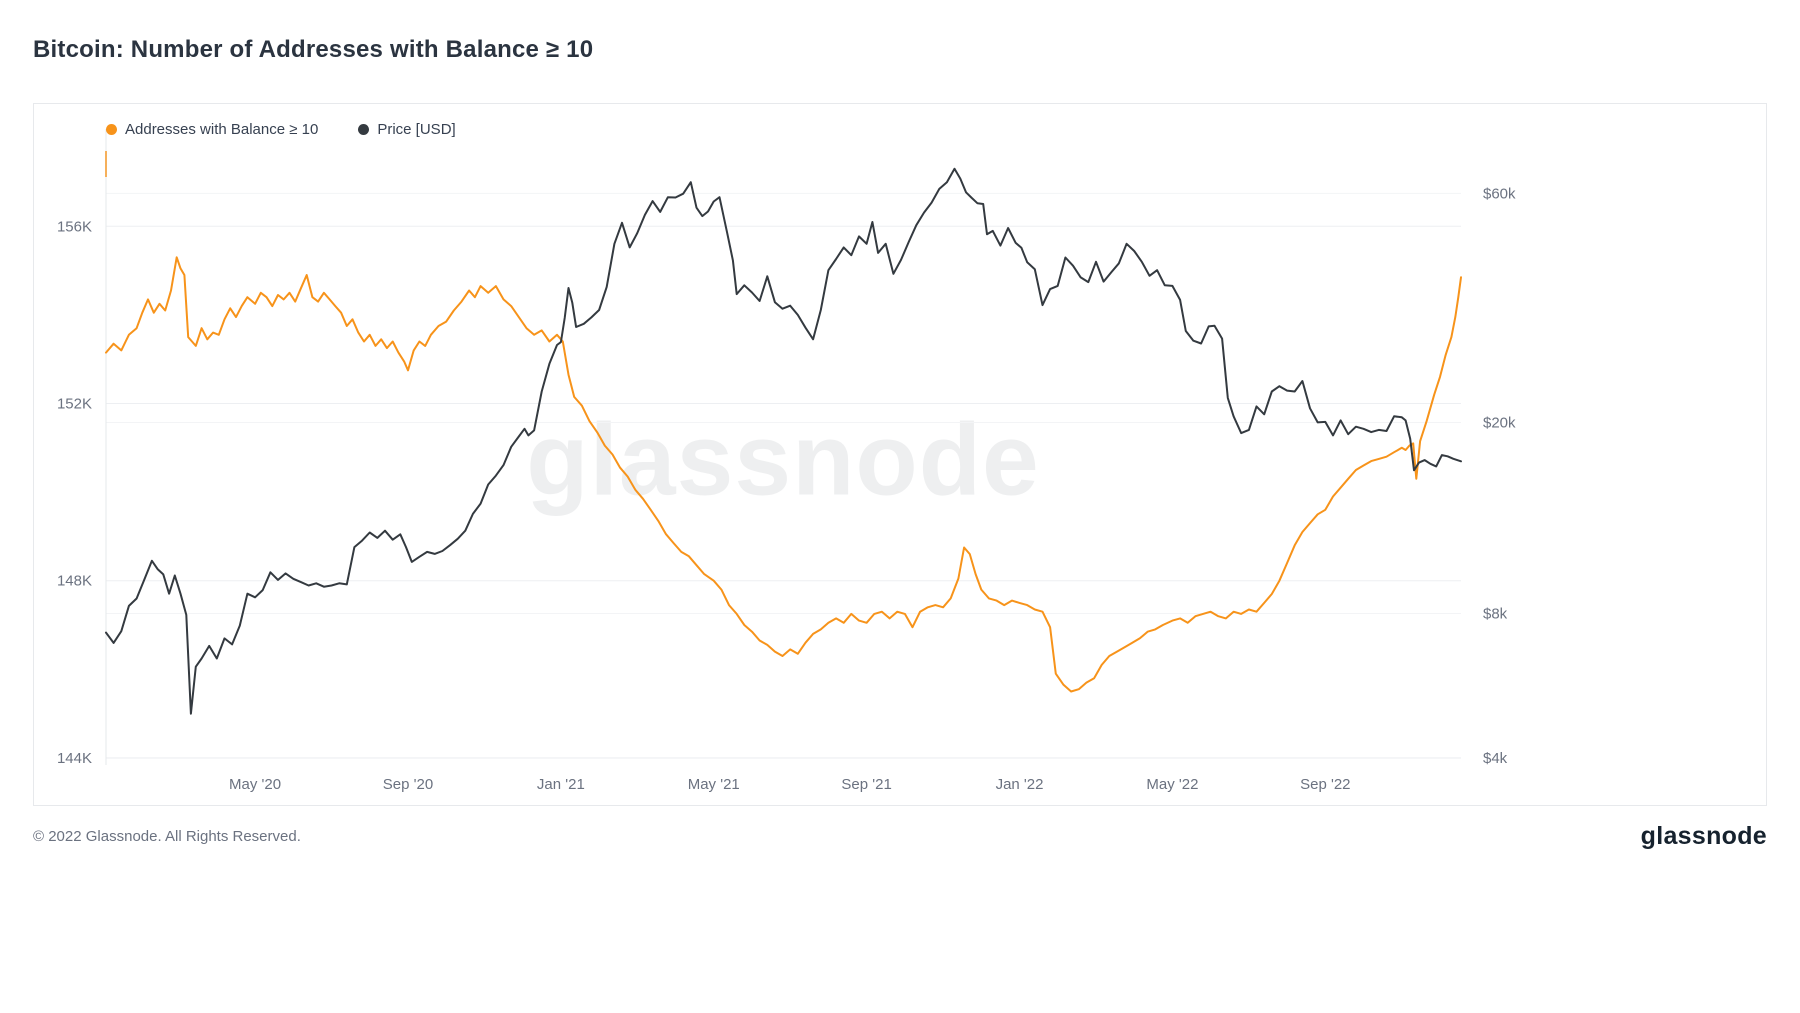 This screenshot has height=1013, width=1800. What do you see at coordinates (1325, 784) in the screenshot?
I see `x-axis-tick-label: Sep '22` at bounding box center [1325, 784].